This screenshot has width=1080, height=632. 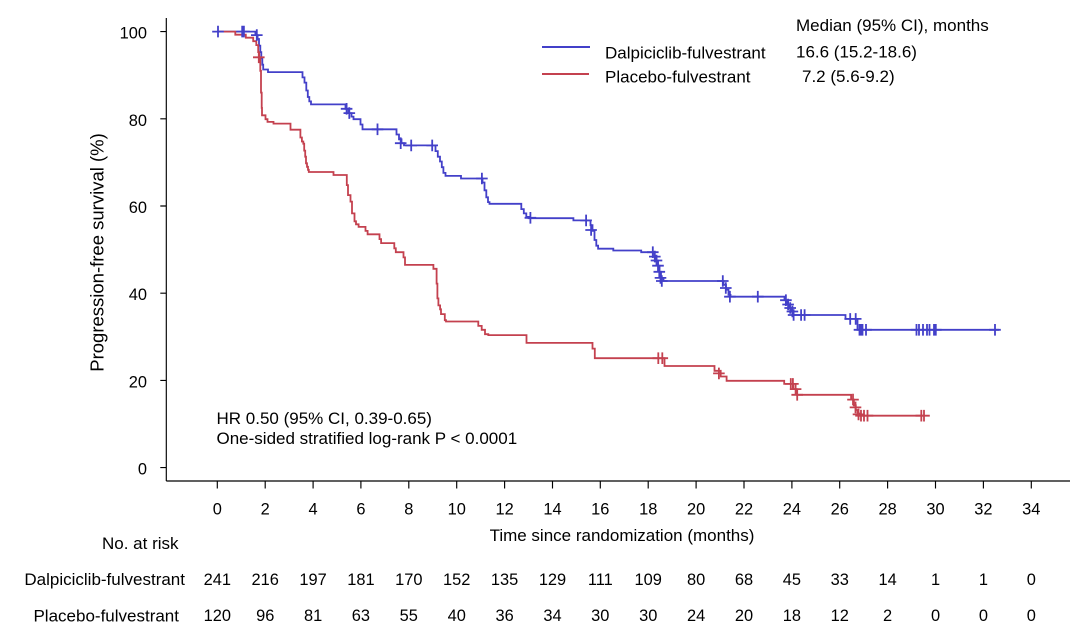 What do you see at coordinates (313, 509) in the screenshot?
I see `svg-text: 4` at bounding box center [313, 509].